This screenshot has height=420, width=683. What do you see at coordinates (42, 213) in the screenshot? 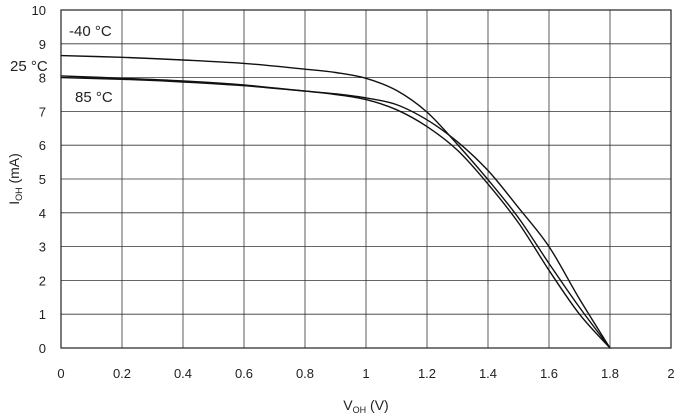
I see `y-tick-label: 4` at bounding box center [42, 213].